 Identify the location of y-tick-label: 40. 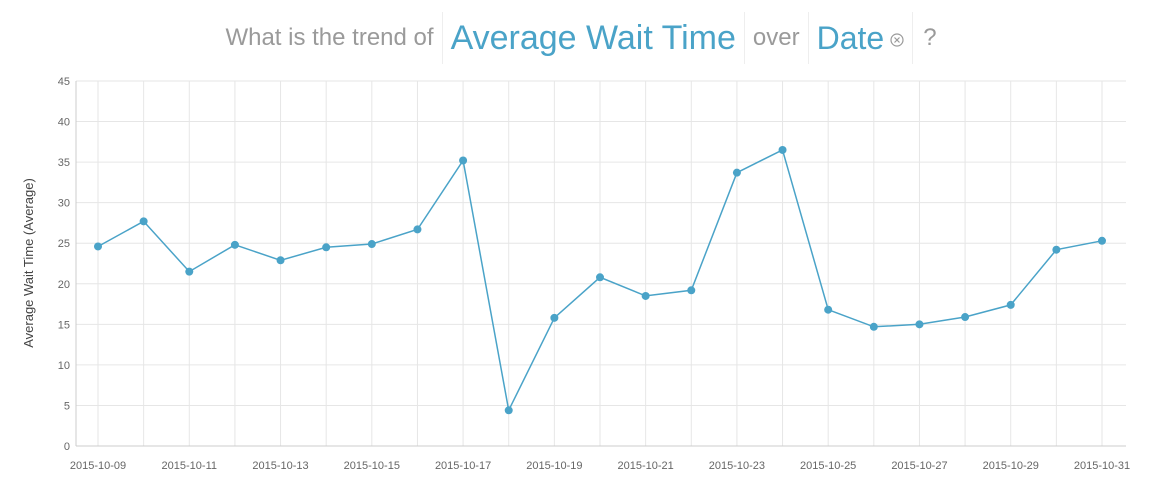
(64, 123).